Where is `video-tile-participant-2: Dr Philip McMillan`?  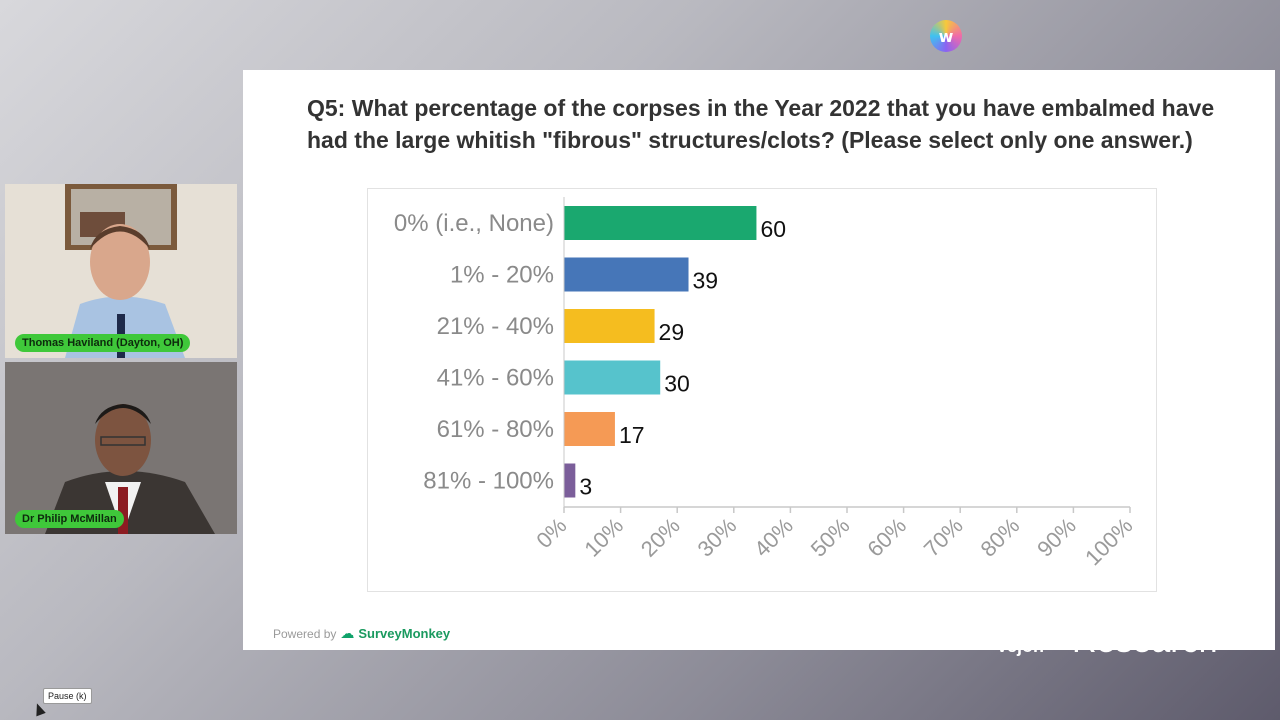 video-tile-participant-2: Dr Philip McMillan is located at coordinates (121, 448).